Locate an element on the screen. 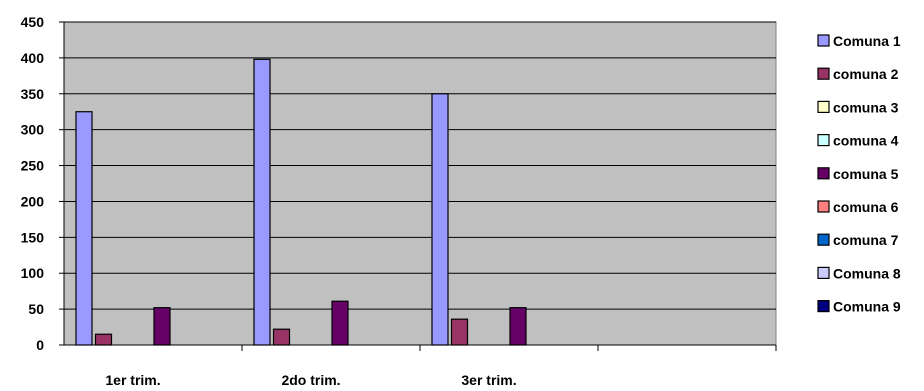 The width and height of the screenshot is (924, 391). legend-label: comuna 5 is located at coordinates (866, 174).